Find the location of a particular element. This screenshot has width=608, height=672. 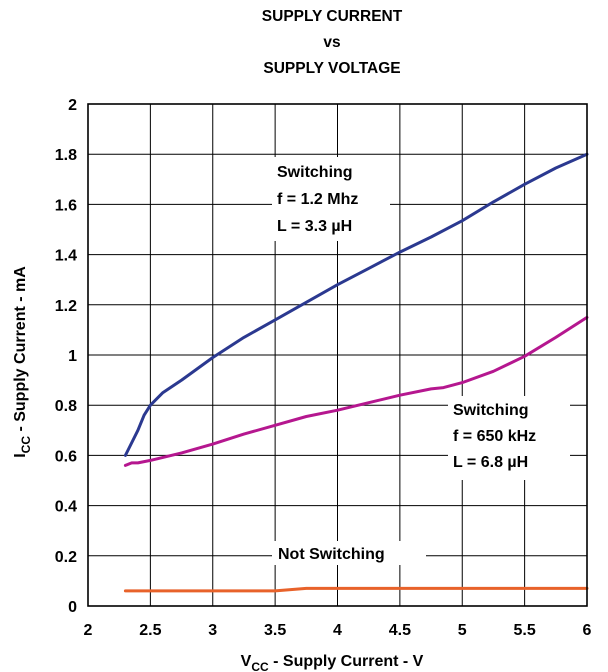

x-axis-label: VCC - Supply Current - V is located at coordinates (332, 662).